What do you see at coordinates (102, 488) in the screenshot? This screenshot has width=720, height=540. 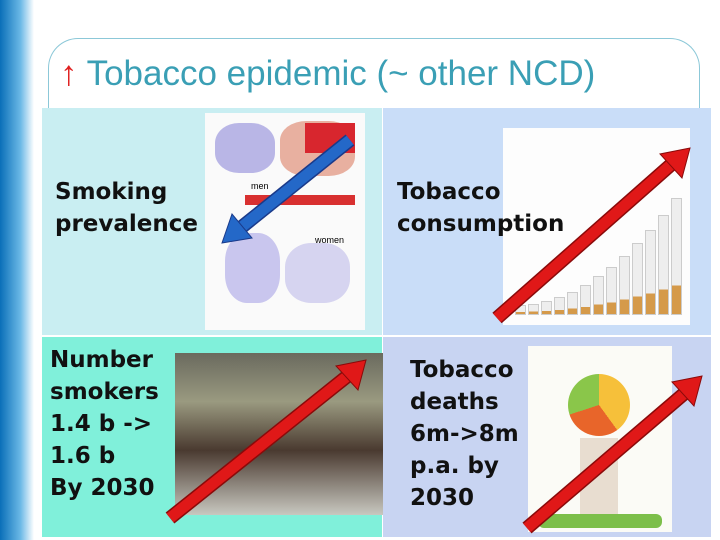 I see `panel-line: By 2030` at bounding box center [102, 488].